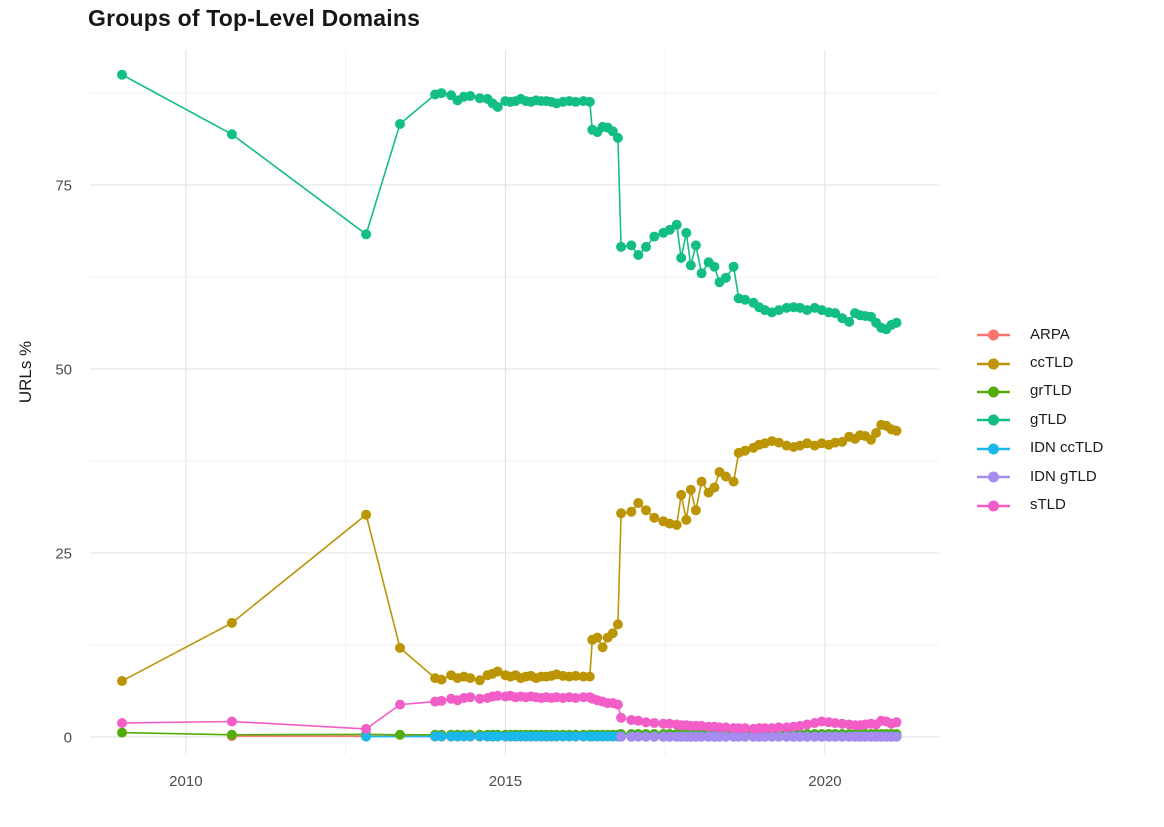 The image size is (1164, 827). What do you see at coordinates (1050, 334) in the screenshot?
I see `legend-label-arpa: ARPA` at bounding box center [1050, 334].